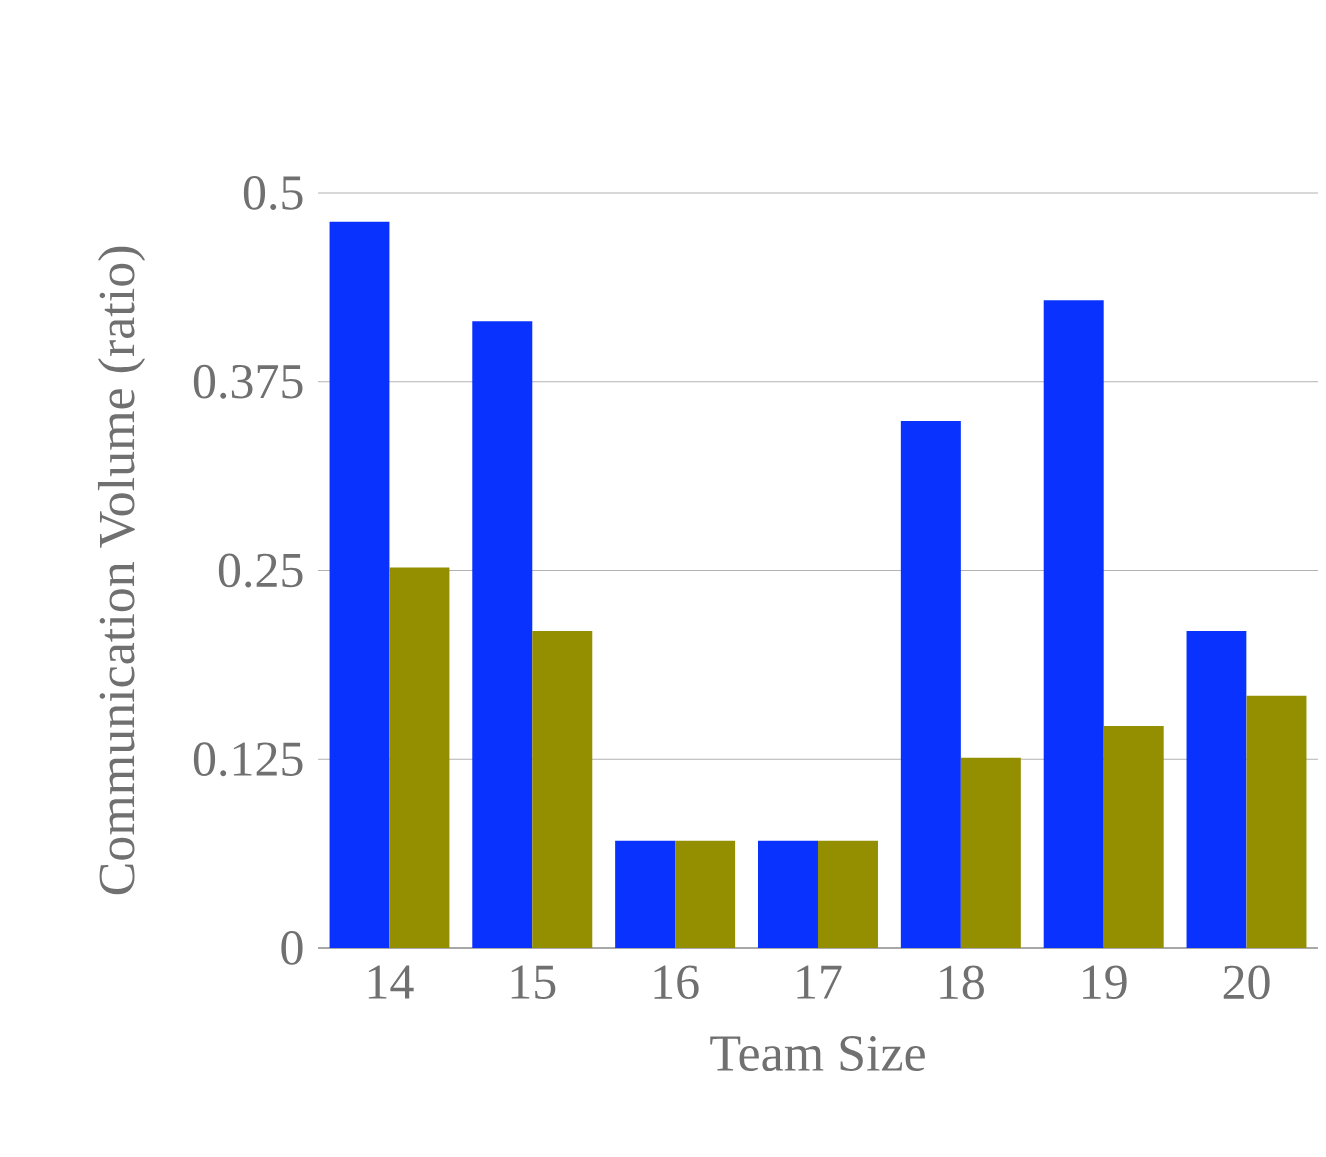  What do you see at coordinates (1246, 982) in the screenshot?
I see `x-tick-label: 20` at bounding box center [1246, 982].